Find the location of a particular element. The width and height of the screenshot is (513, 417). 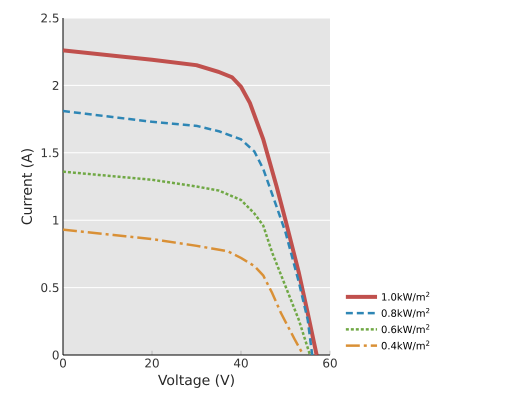

y-tick-label: 2.5 is located at coordinates (49, 18).